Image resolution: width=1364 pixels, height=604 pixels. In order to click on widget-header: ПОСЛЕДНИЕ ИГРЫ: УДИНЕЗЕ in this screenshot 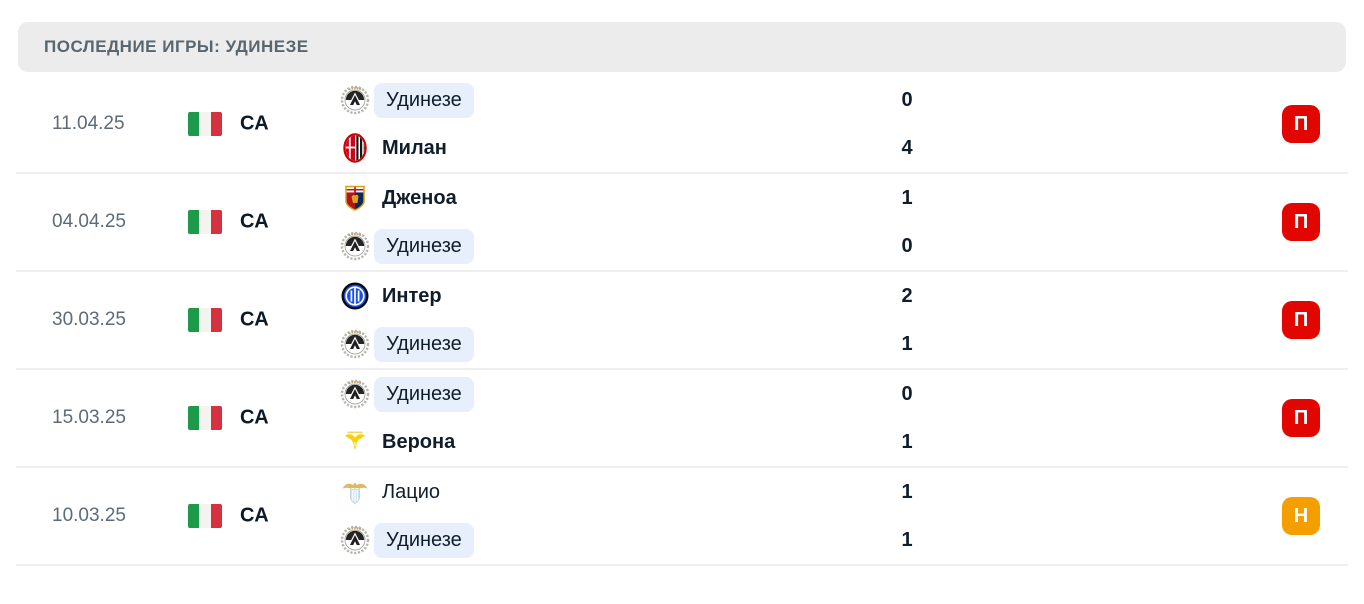, I will do `click(682, 47)`.